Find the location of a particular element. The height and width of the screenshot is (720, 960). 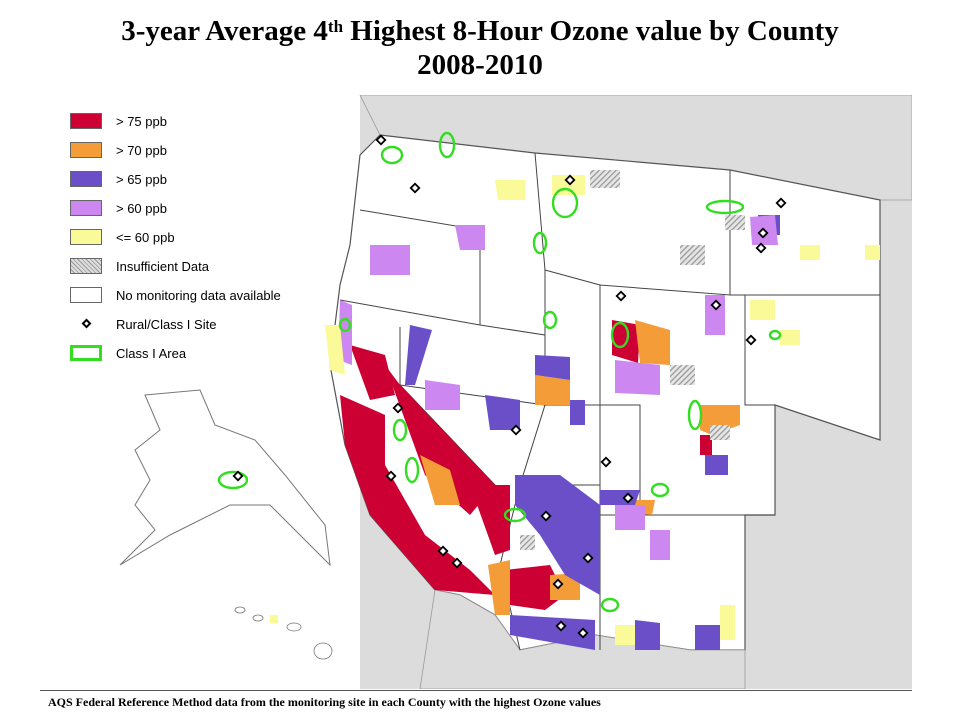

legend-item-over70: > 70 ppb is located at coordinates (118, 150).